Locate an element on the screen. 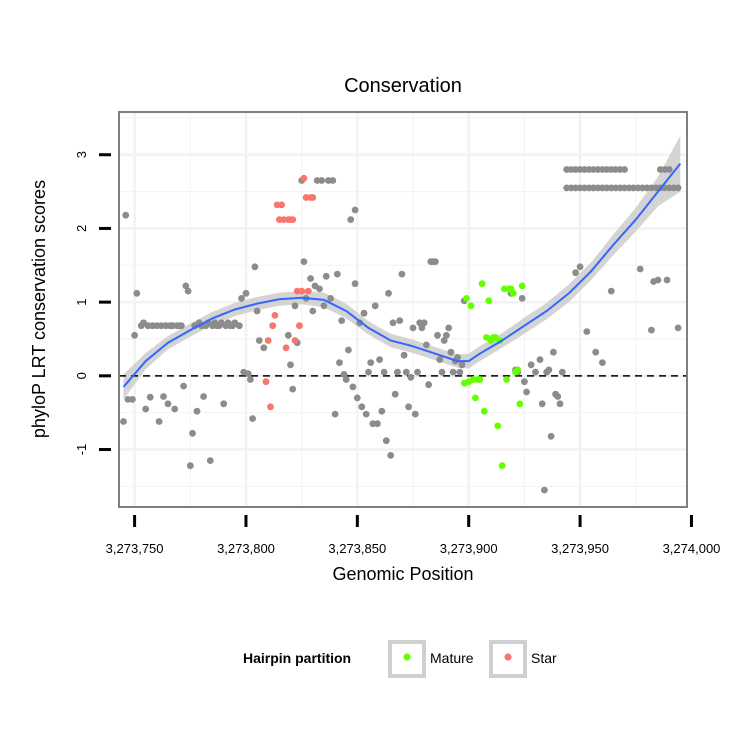  legend-key-mature is located at coordinates (407, 659).